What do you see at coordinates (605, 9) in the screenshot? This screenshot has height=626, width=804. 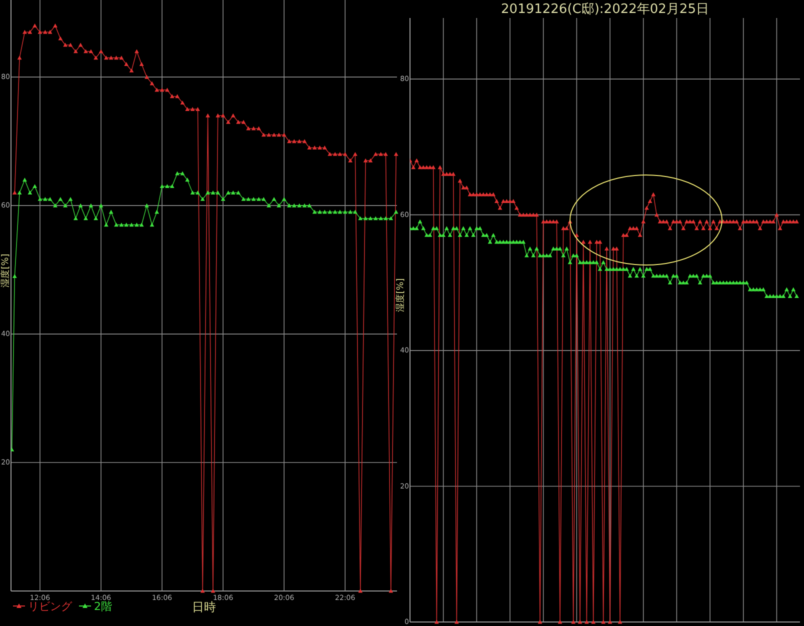 I see `chart-title: 20191226(C邸):2022年02月25日` at bounding box center [605, 9].